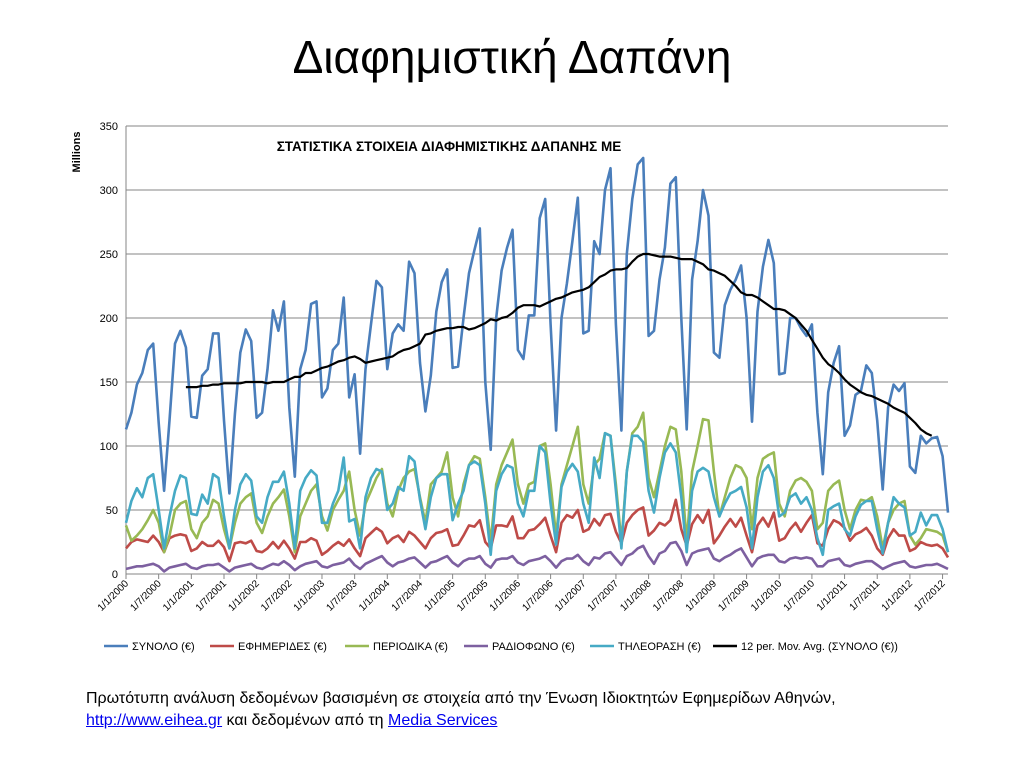 The width and height of the screenshot is (1024, 768). What do you see at coordinates (112, 511) in the screenshot?
I see `y-tick-label: 50` at bounding box center [112, 511].